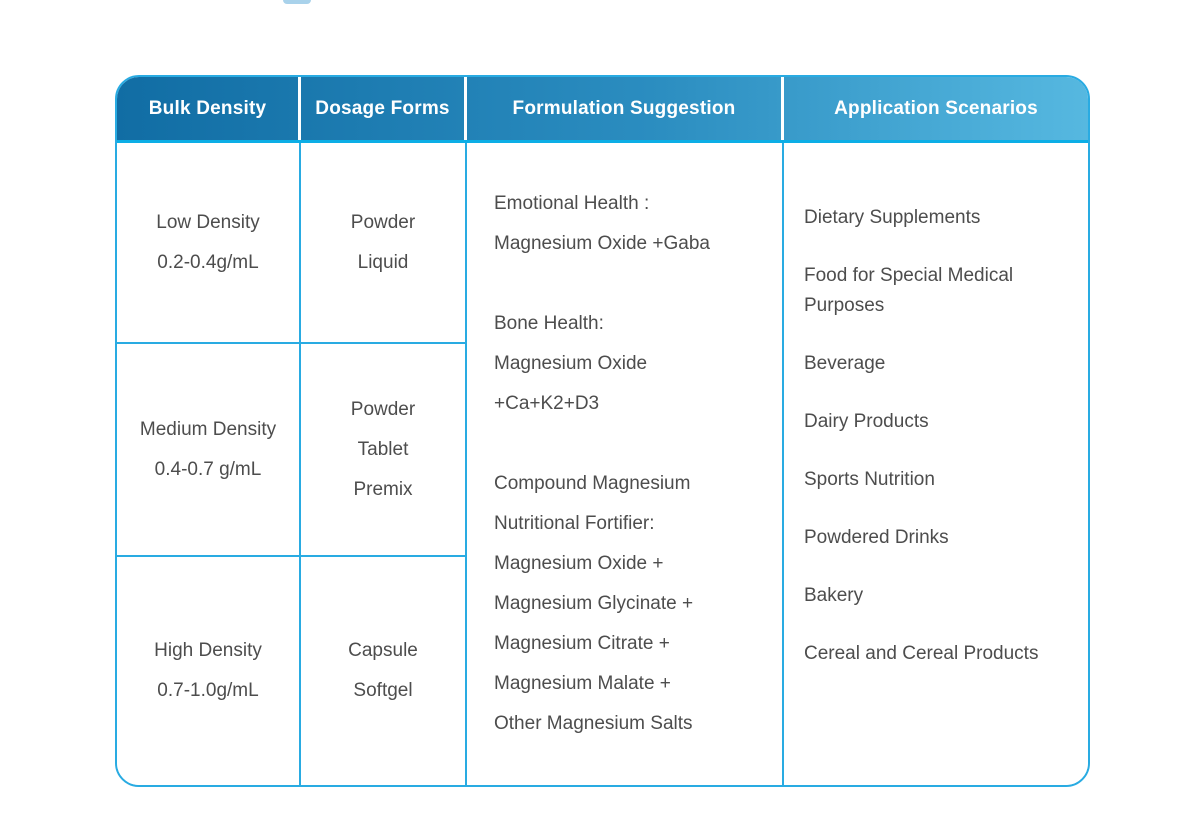 Image resolution: width=1204 pixels, height=829 pixels. What do you see at coordinates (571, 363) in the screenshot?
I see `formulation-line: Magnesium Oxide` at bounding box center [571, 363].